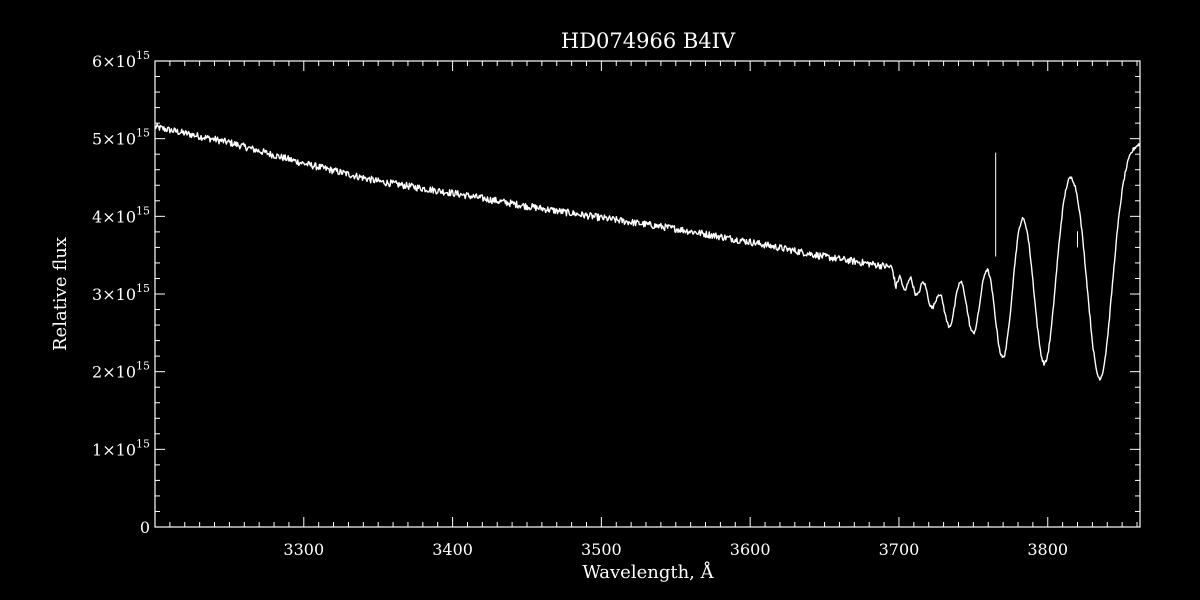 The height and width of the screenshot is (600, 1200). I want to click on y-tick-mantissa: 4, so click(97, 216).